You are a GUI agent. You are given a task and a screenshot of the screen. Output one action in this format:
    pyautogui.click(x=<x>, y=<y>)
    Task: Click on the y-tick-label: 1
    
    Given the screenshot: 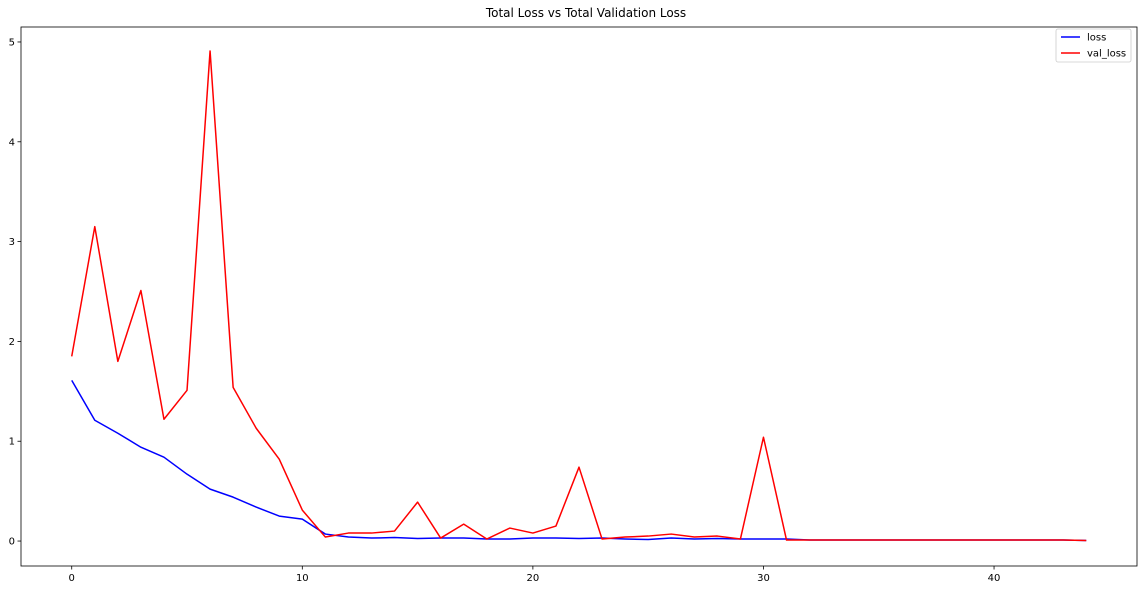 What is the action you would take?
    pyautogui.click(x=12, y=442)
    